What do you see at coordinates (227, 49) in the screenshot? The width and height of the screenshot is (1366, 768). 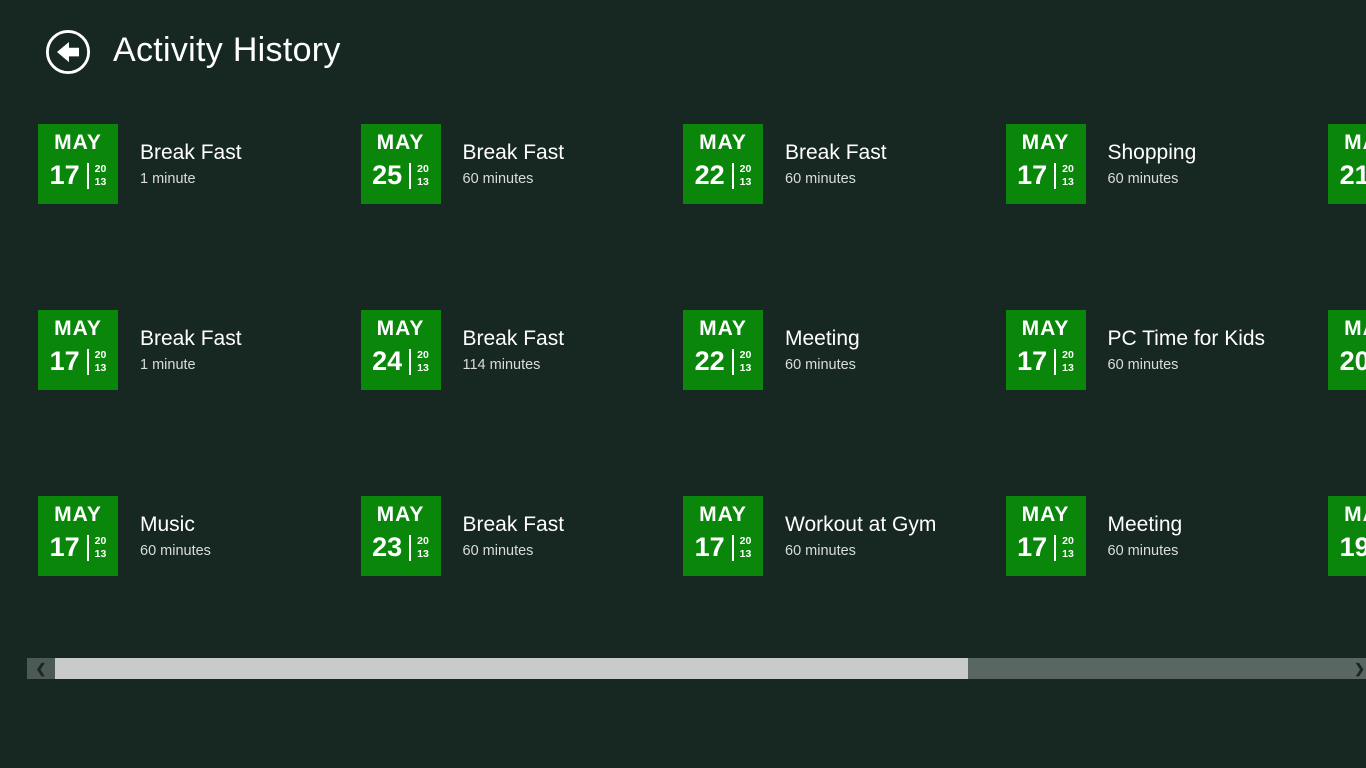 I see `page-title: Activity History` at bounding box center [227, 49].